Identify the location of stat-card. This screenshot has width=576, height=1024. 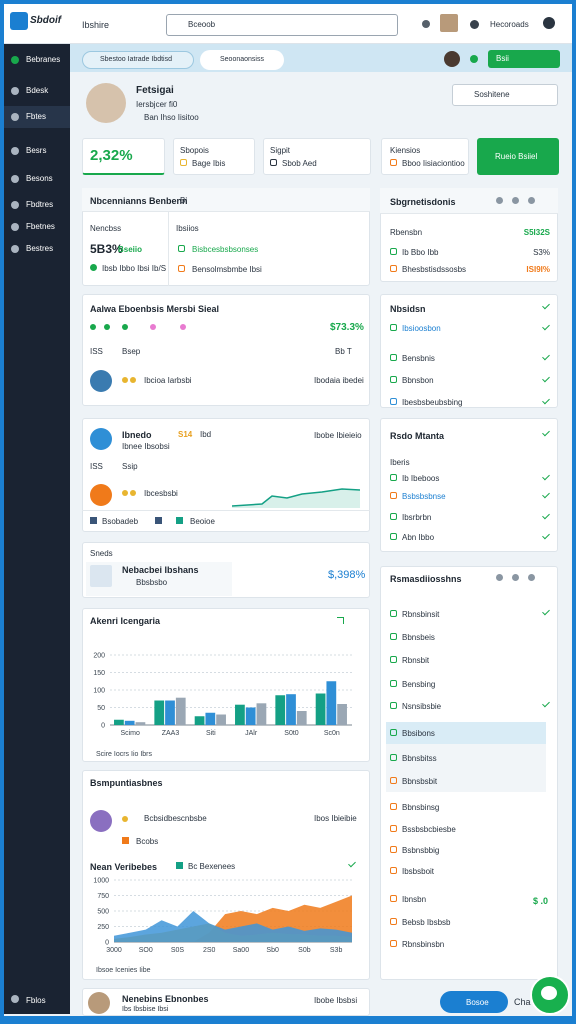
(123, 156).